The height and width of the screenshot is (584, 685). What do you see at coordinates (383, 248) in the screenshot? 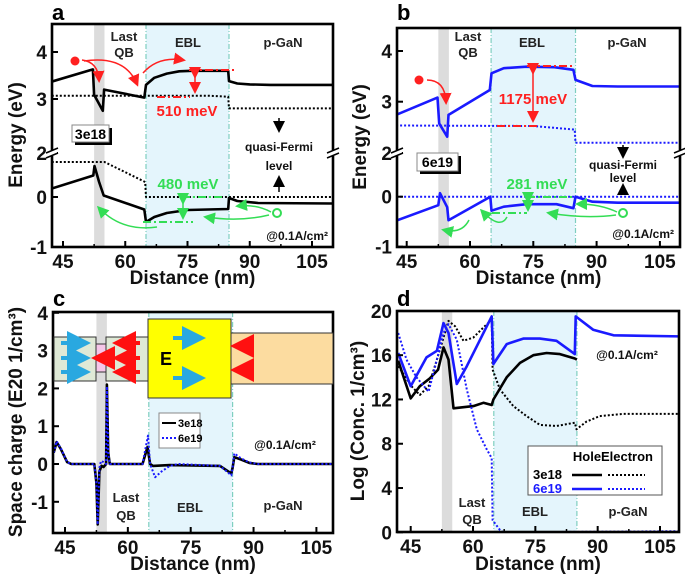
I see `y-tick-label: -1` at bounding box center [383, 248].